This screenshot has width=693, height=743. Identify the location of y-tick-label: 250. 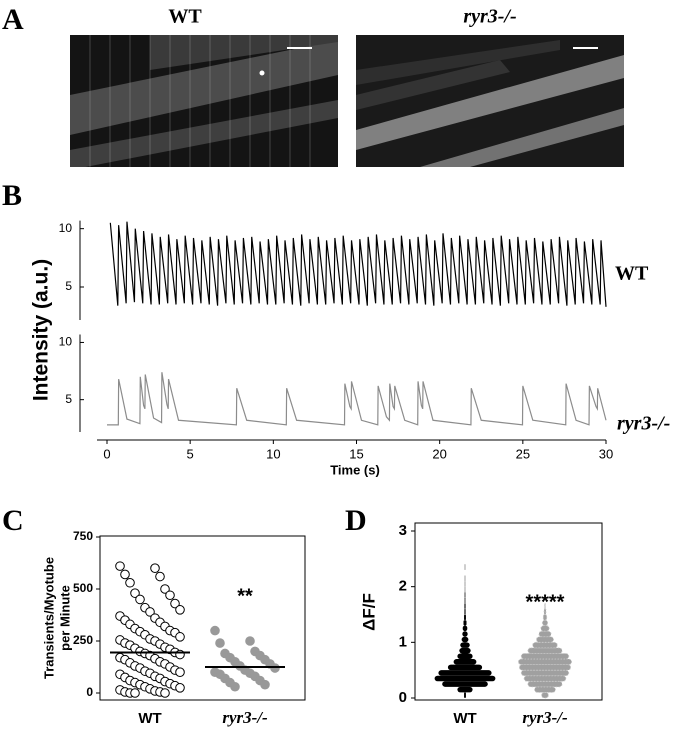
(83, 640).